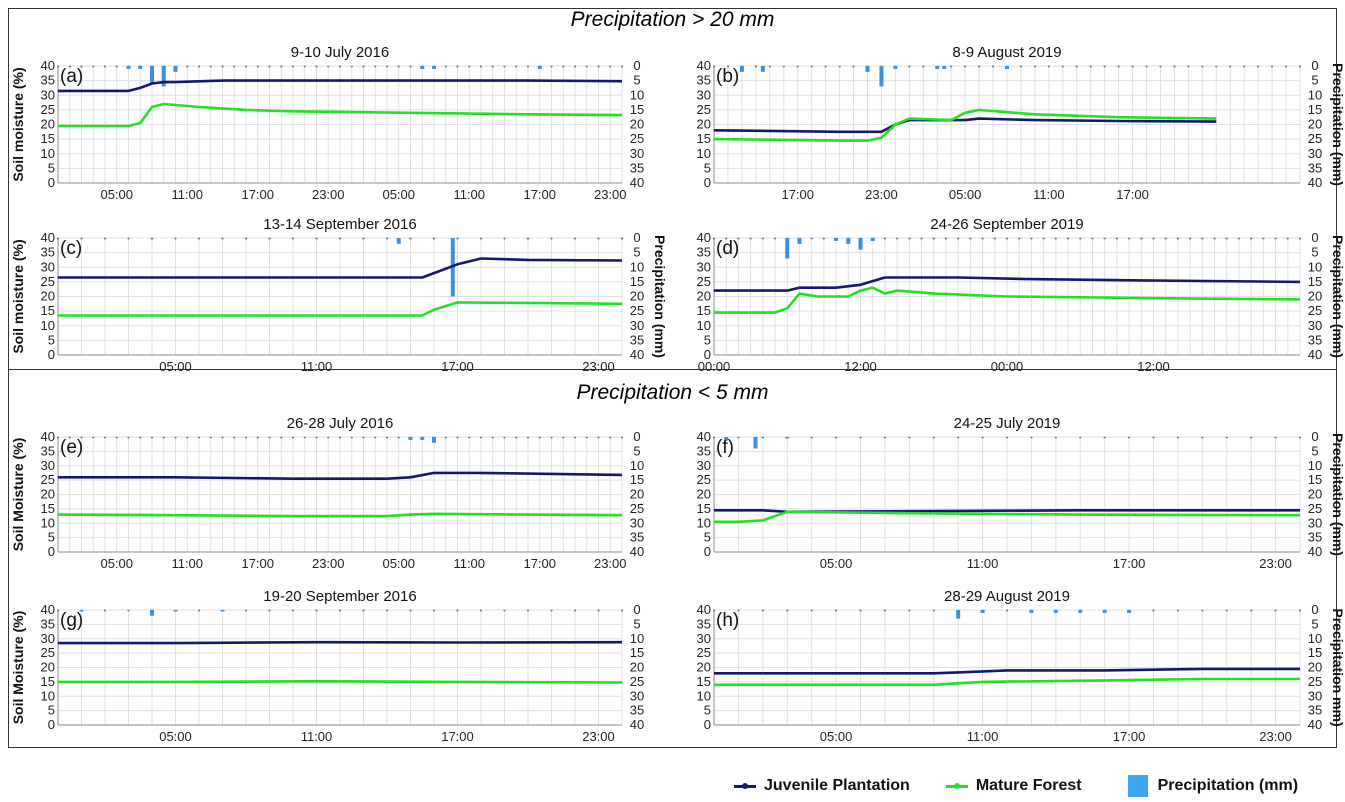  I want to click on panel-tag: (a), so click(71, 76).